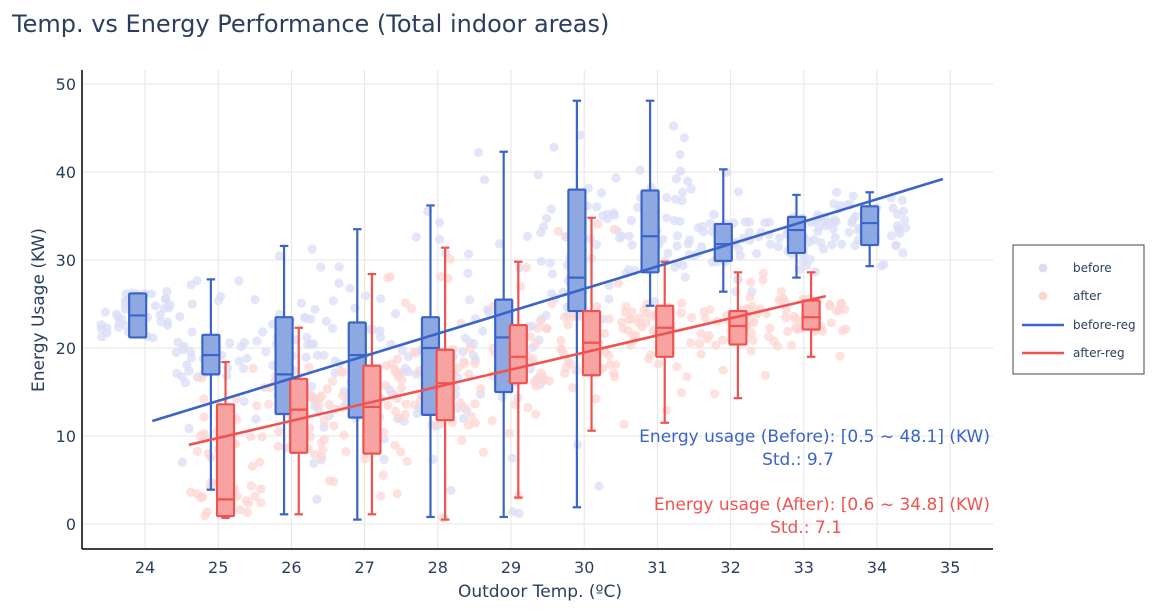  What do you see at coordinates (218, 567) in the screenshot?
I see `x-tick-label: 25` at bounding box center [218, 567].